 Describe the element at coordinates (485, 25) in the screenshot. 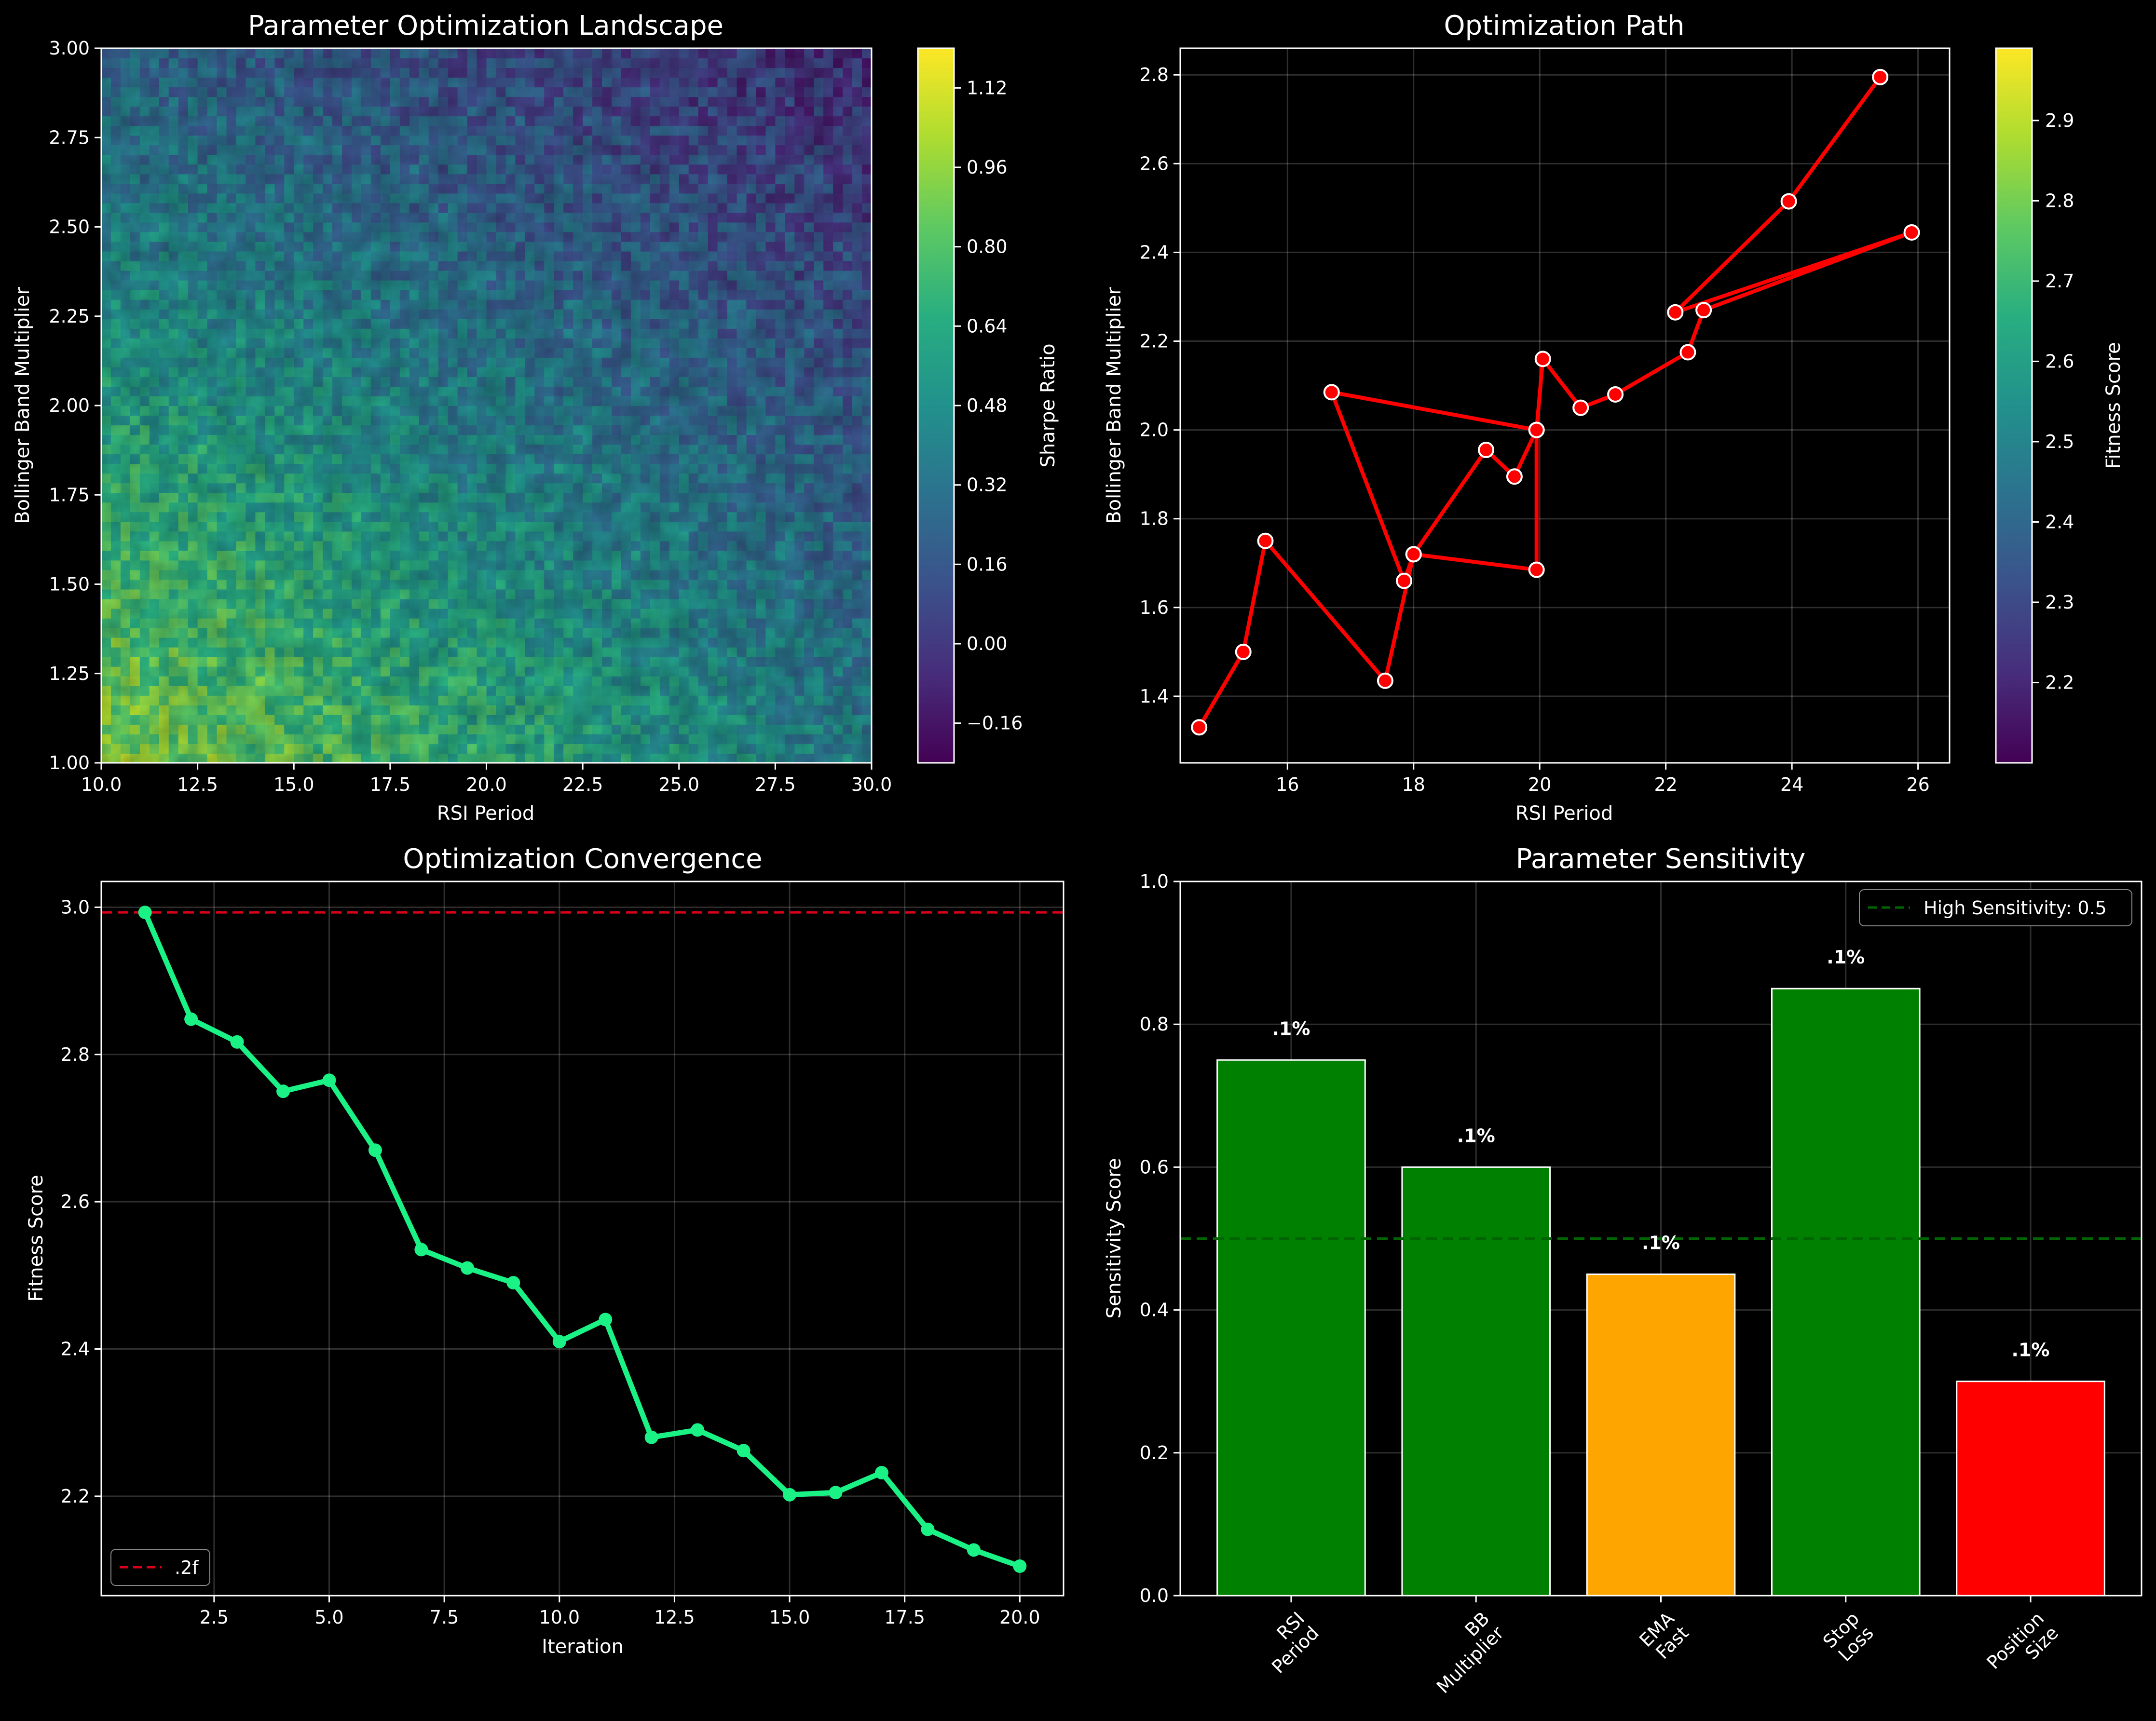

I see `landscape-title: Parameter Optimization Landscape` at that location.